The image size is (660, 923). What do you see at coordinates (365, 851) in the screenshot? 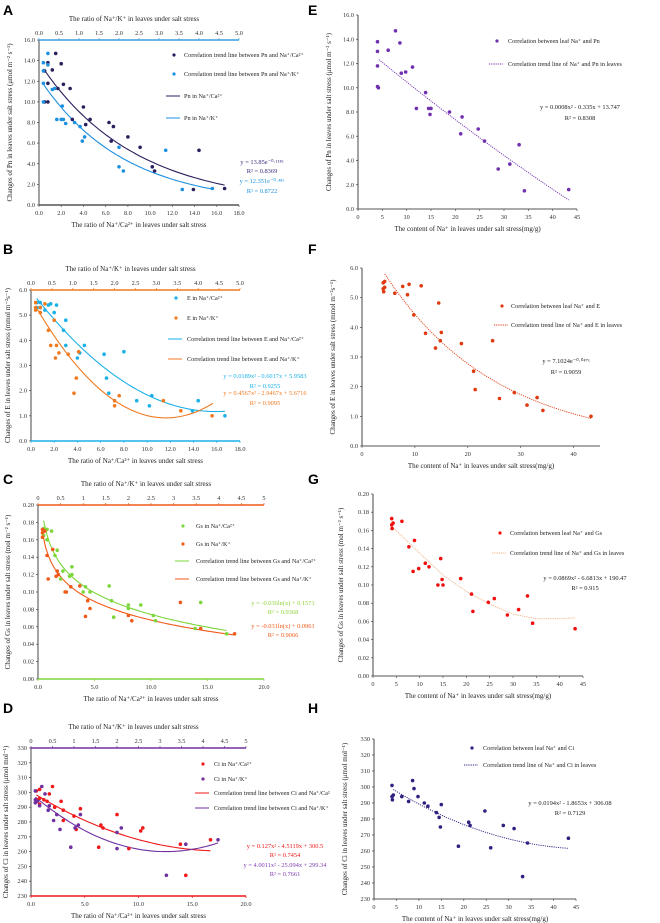
I see `y-tick-label: 260` at bounding box center [365, 851].